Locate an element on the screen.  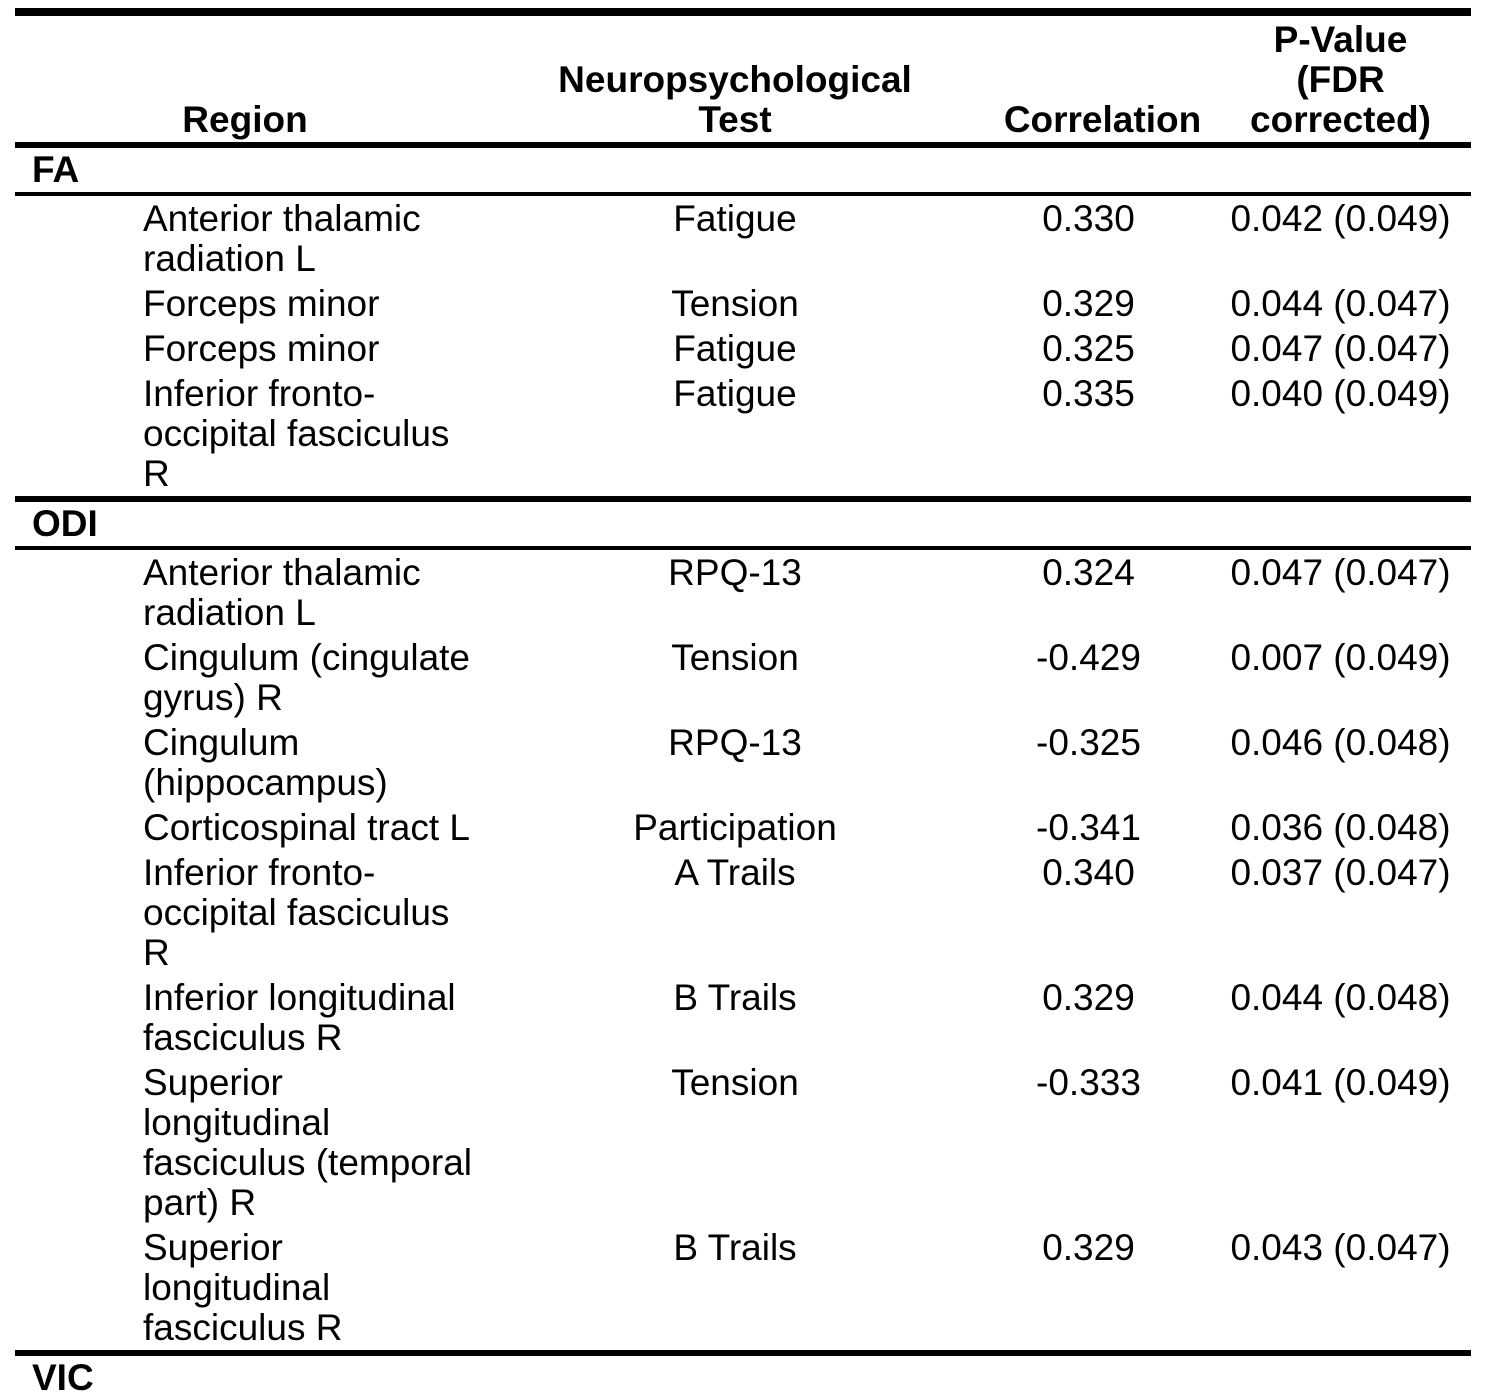
p-value-cell: 0.007 (0.049) is located at coordinates (1340, 657).